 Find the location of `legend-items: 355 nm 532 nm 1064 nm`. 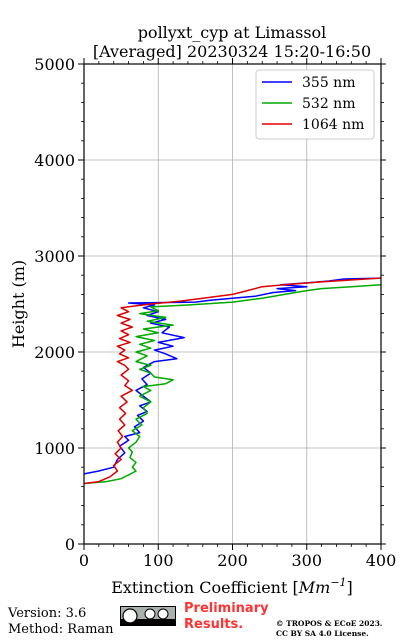

legend-items: 355 nm 532 nm 1064 nm is located at coordinates (313, 104).